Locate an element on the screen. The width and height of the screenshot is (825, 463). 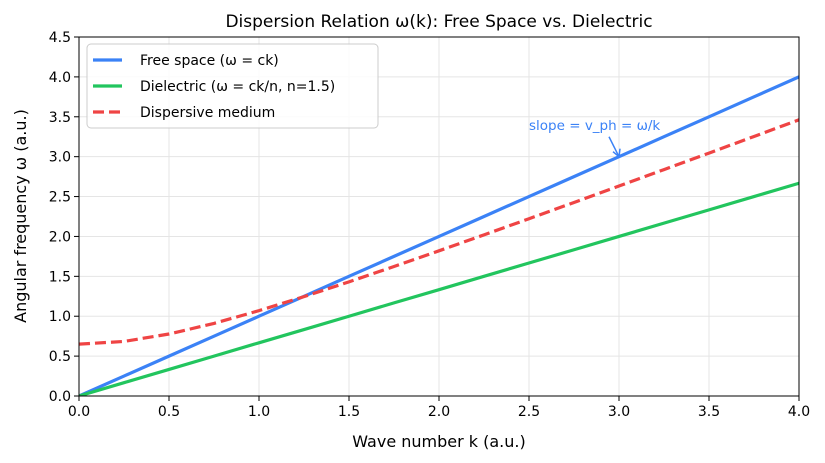
annotation-text: slope = v_ph = ω/k is located at coordinates (594, 126).